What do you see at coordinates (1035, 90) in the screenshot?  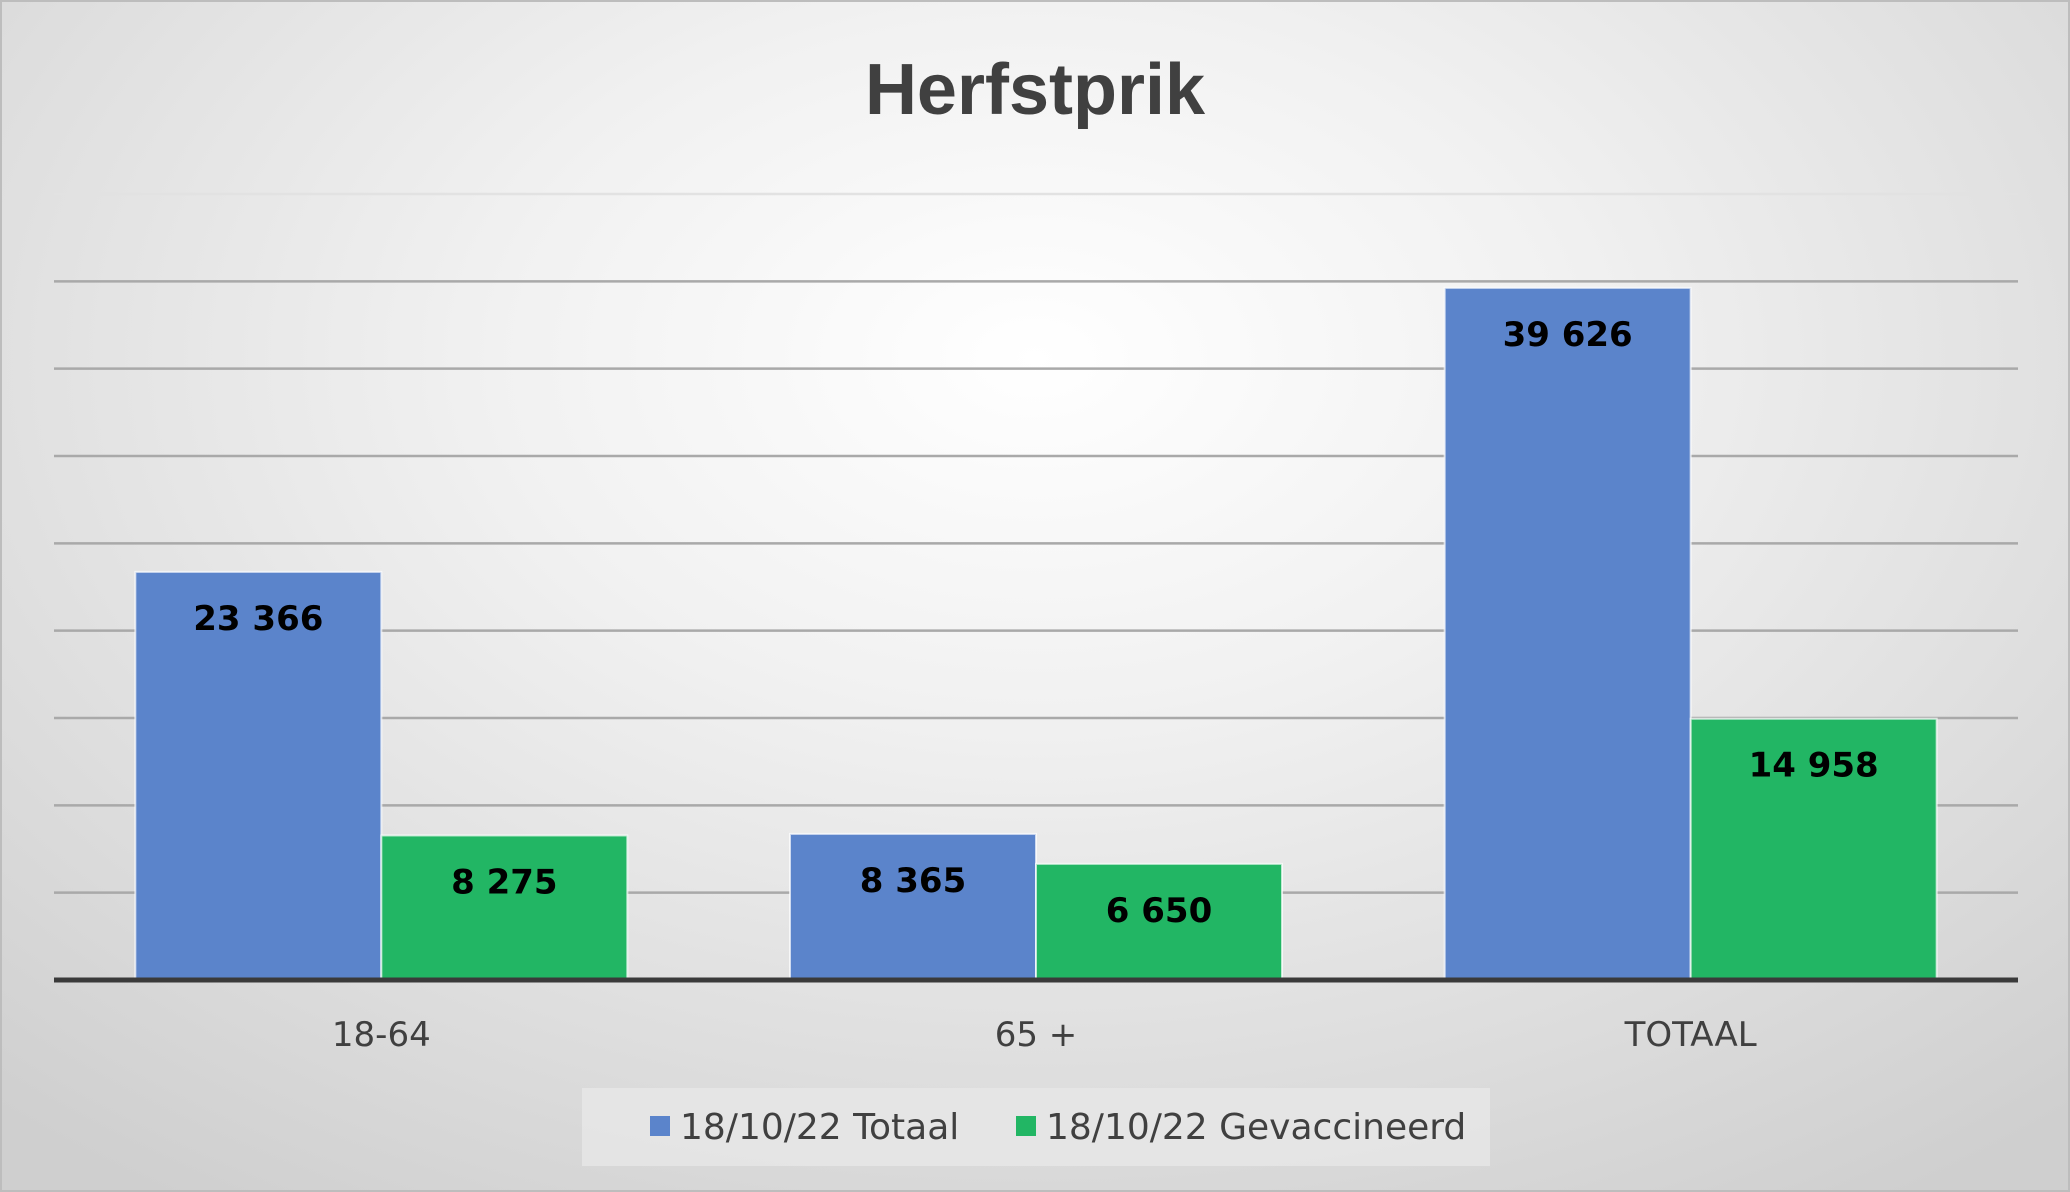 I see `chart-title: Herfstprik` at bounding box center [1035, 90].